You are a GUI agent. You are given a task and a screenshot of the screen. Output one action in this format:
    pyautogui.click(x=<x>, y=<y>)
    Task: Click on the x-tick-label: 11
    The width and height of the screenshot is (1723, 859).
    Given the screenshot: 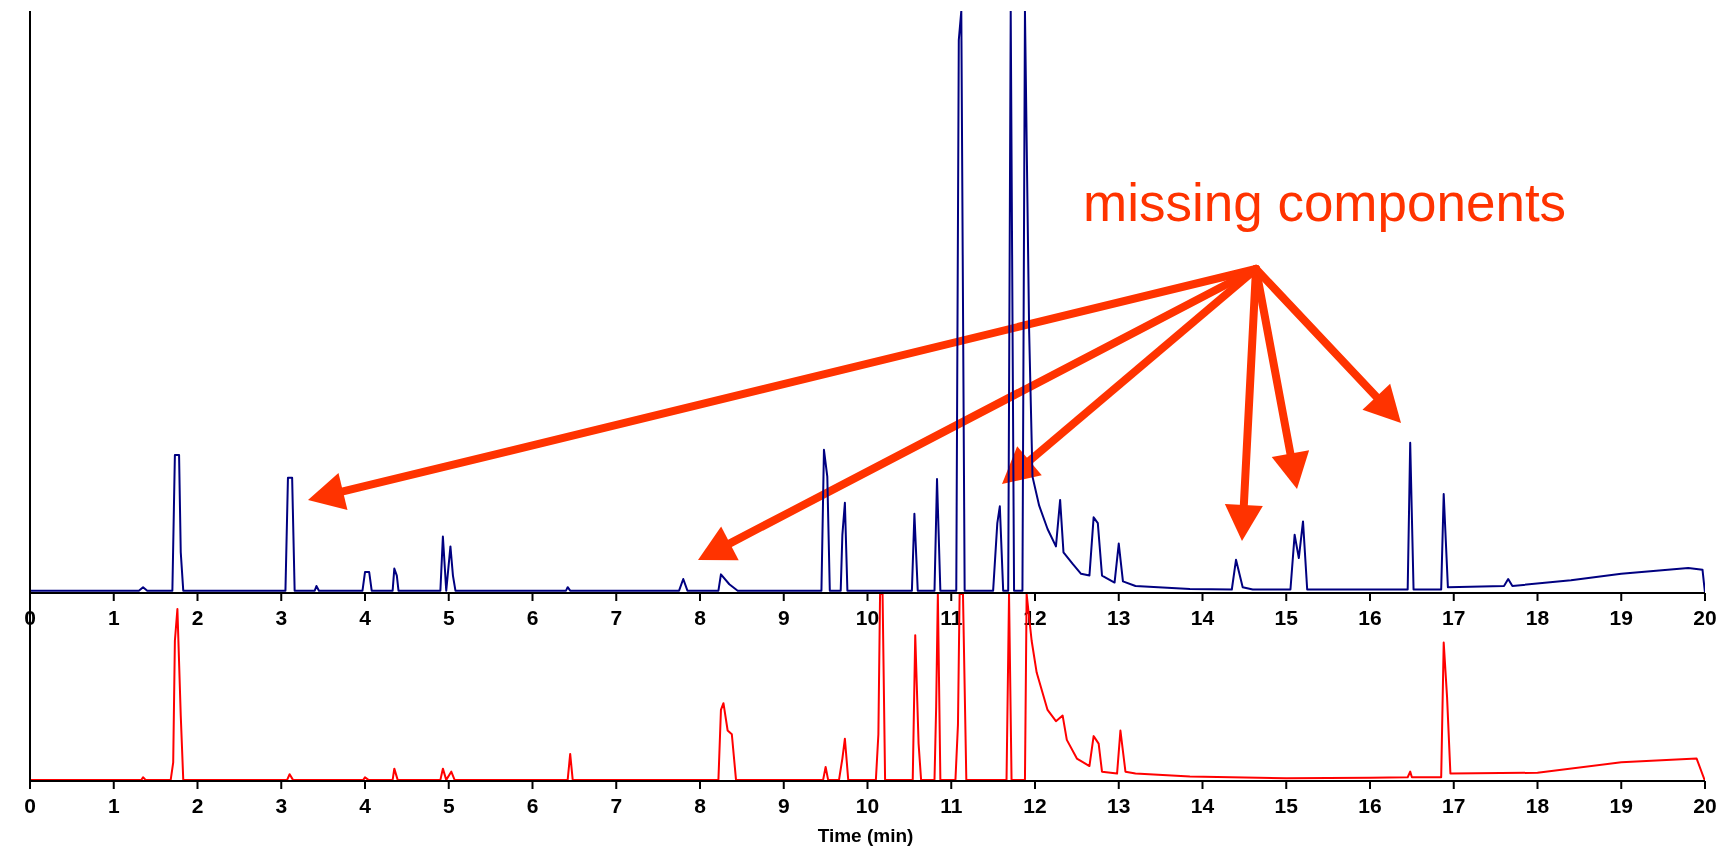 What is the action you would take?
    pyautogui.click(x=951, y=805)
    